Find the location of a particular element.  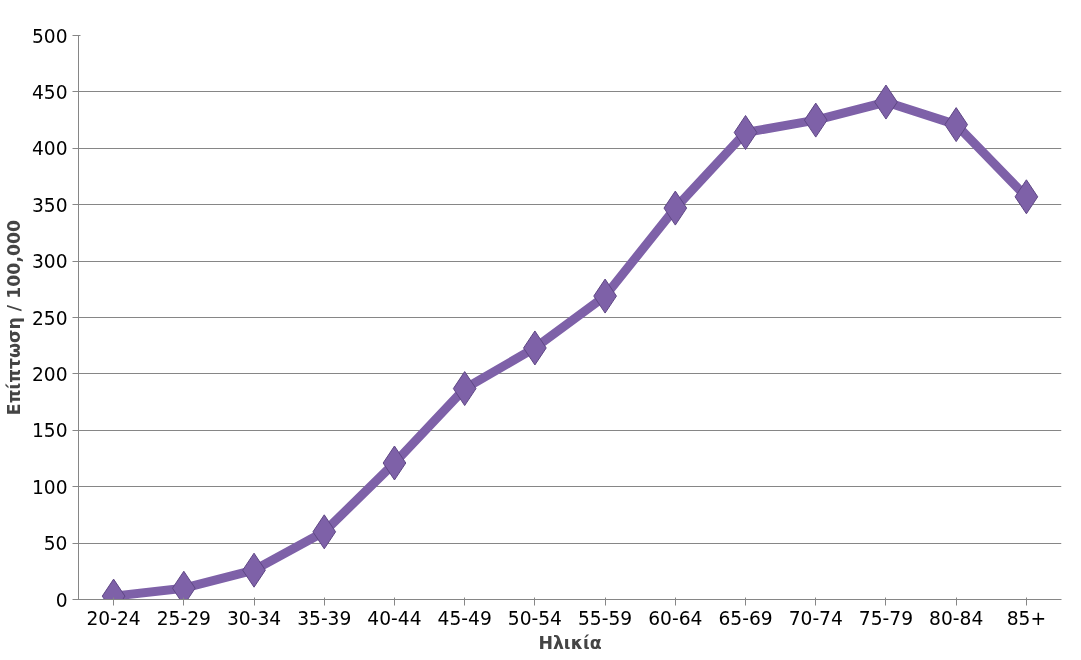

y-tick-label: 150 is located at coordinates (49, 431).